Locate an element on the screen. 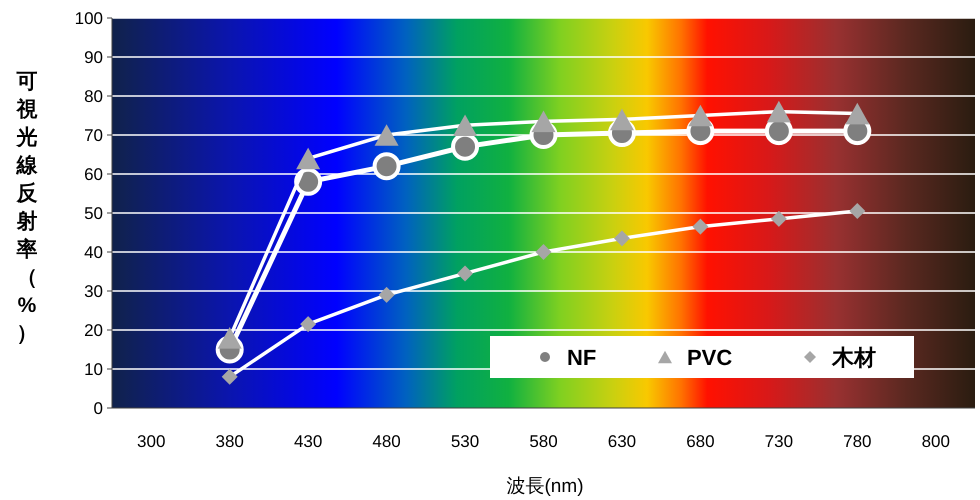  legend-label: NF is located at coordinates (581, 357).